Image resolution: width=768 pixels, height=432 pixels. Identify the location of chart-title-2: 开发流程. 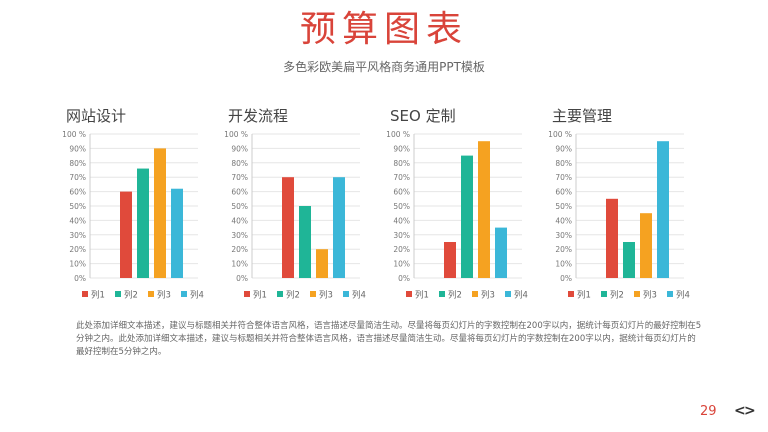
(258, 116).